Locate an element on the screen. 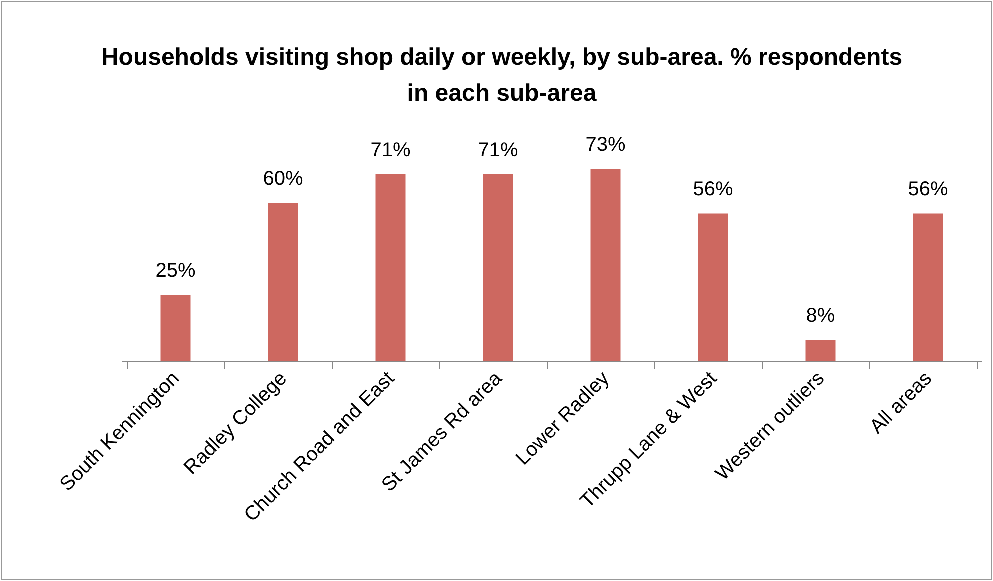  data-label: 73% is located at coordinates (606, 145).